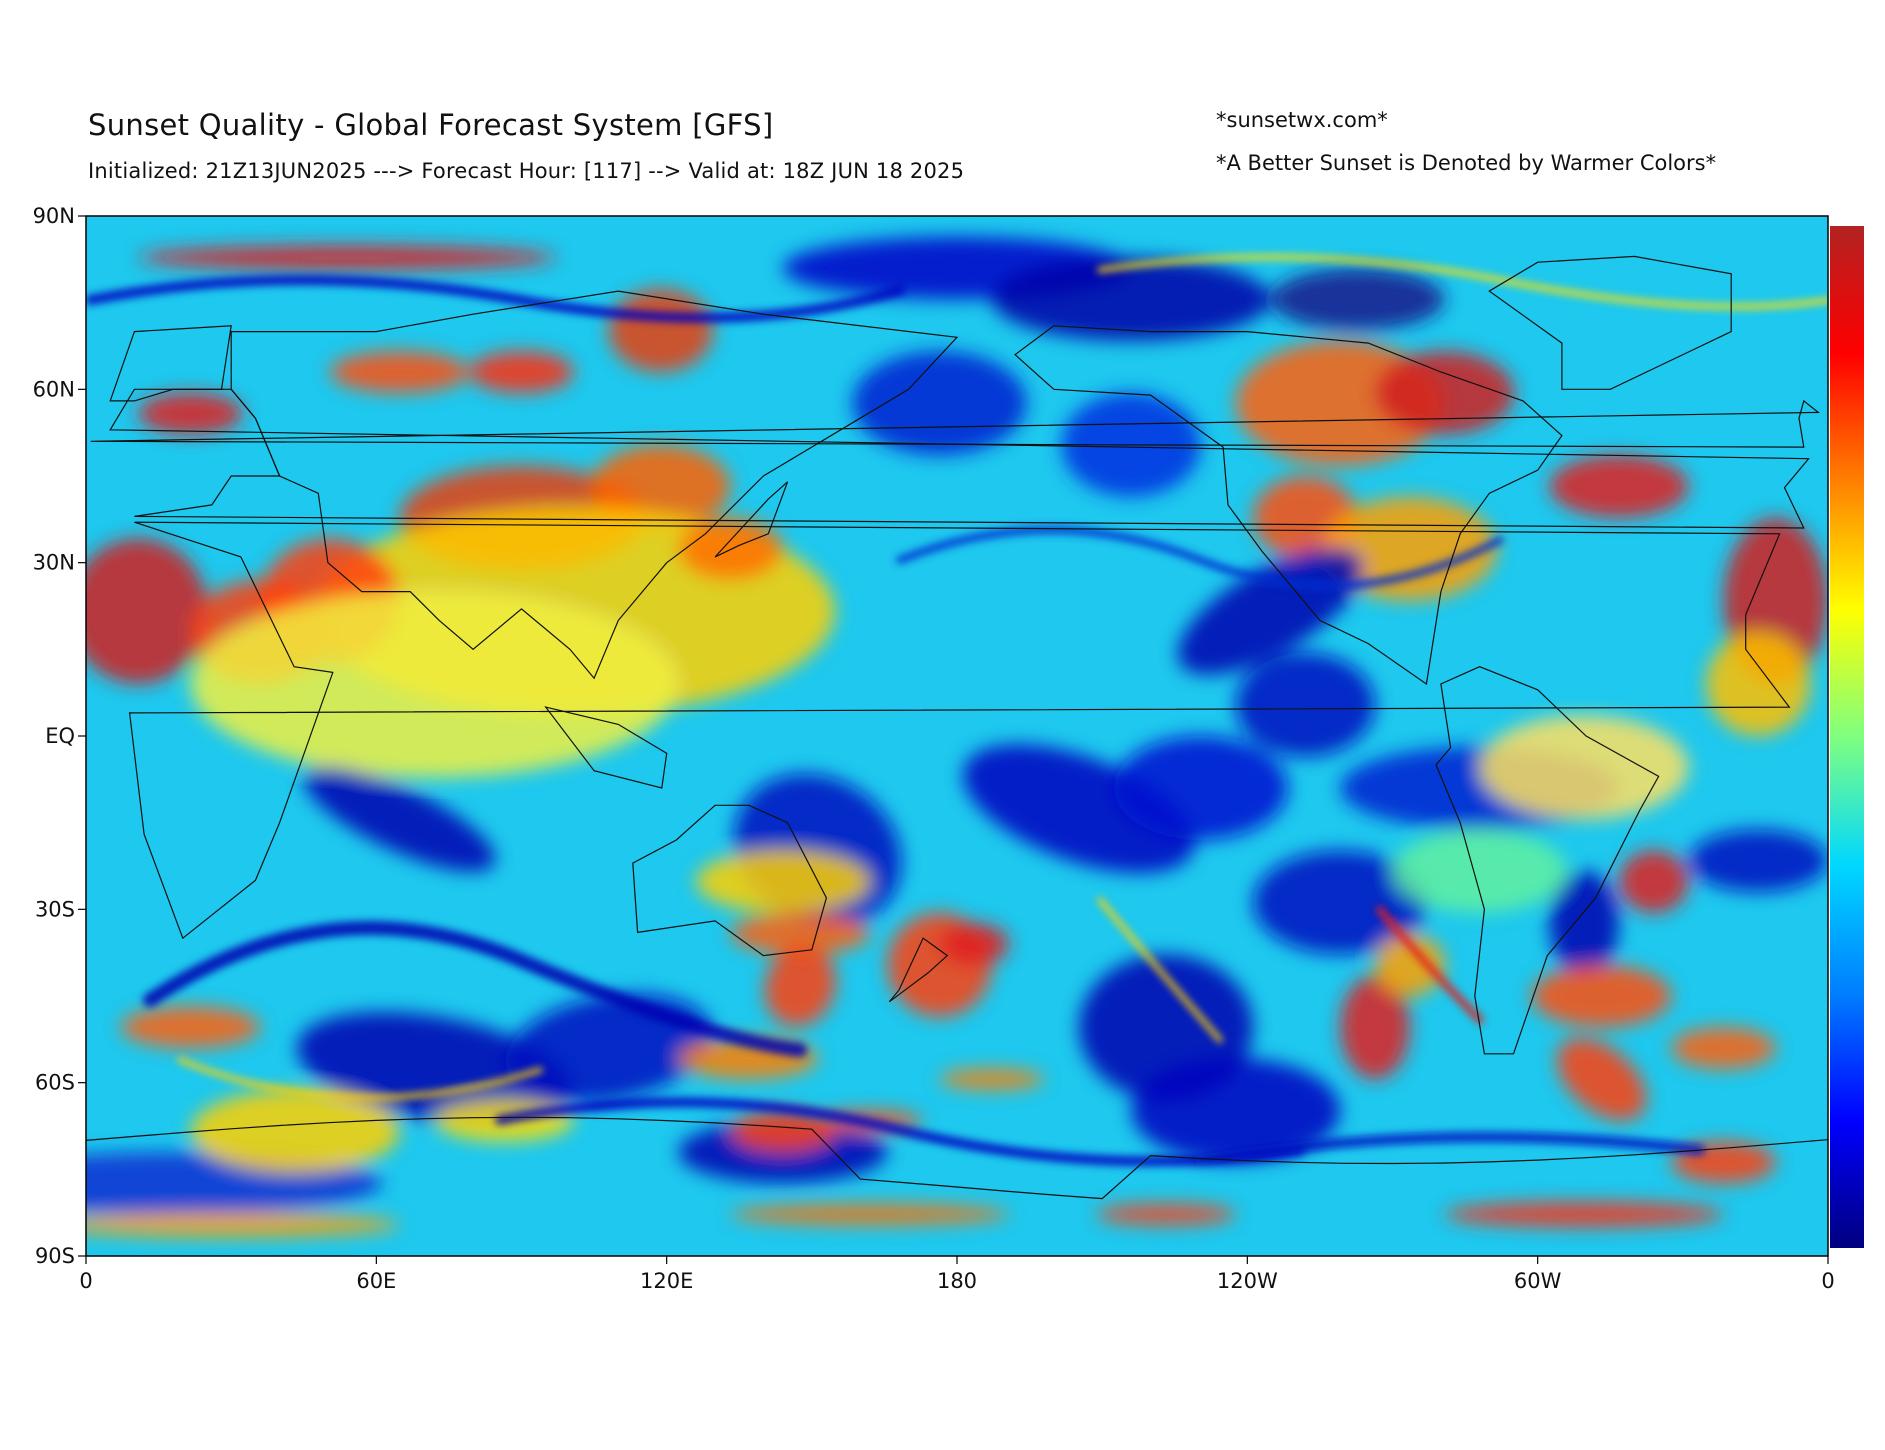 Image resolution: width=1885 pixels, height=1450 pixels. I want to click on lon-label: 120W, so click(1247, 1281).